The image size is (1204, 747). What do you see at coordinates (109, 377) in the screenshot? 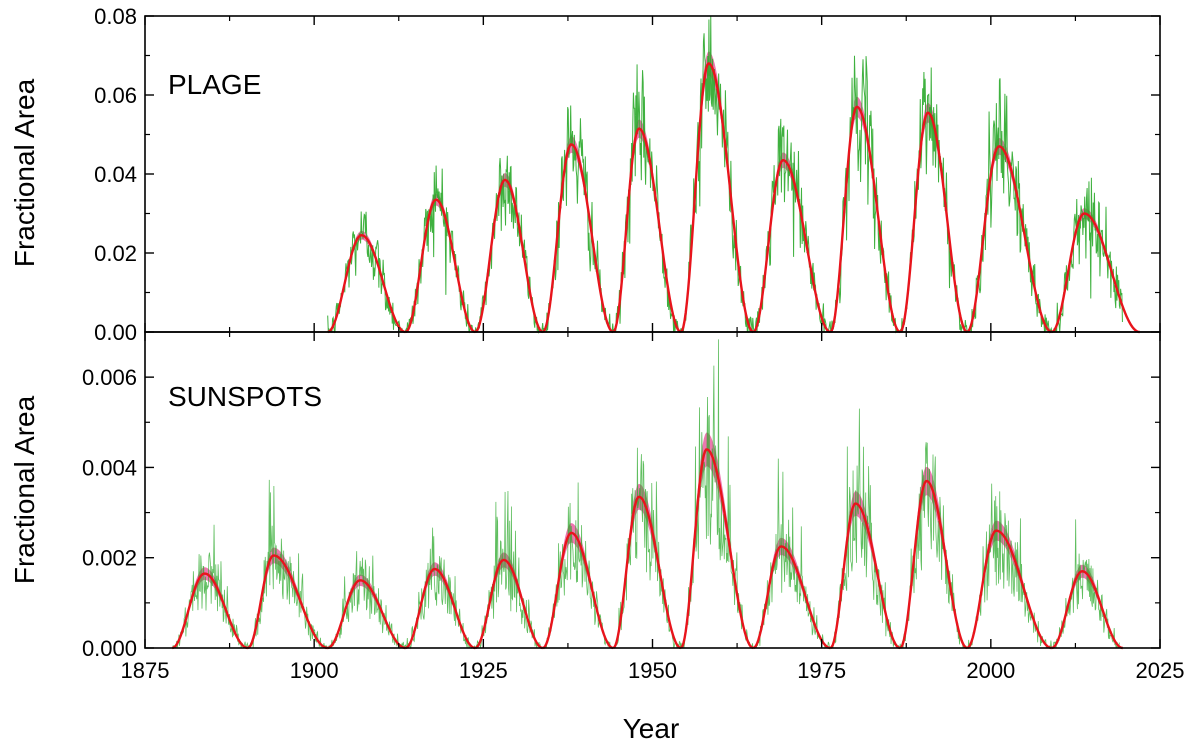
I see `sunspots-y-tick-label: 0.006` at bounding box center [109, 377].